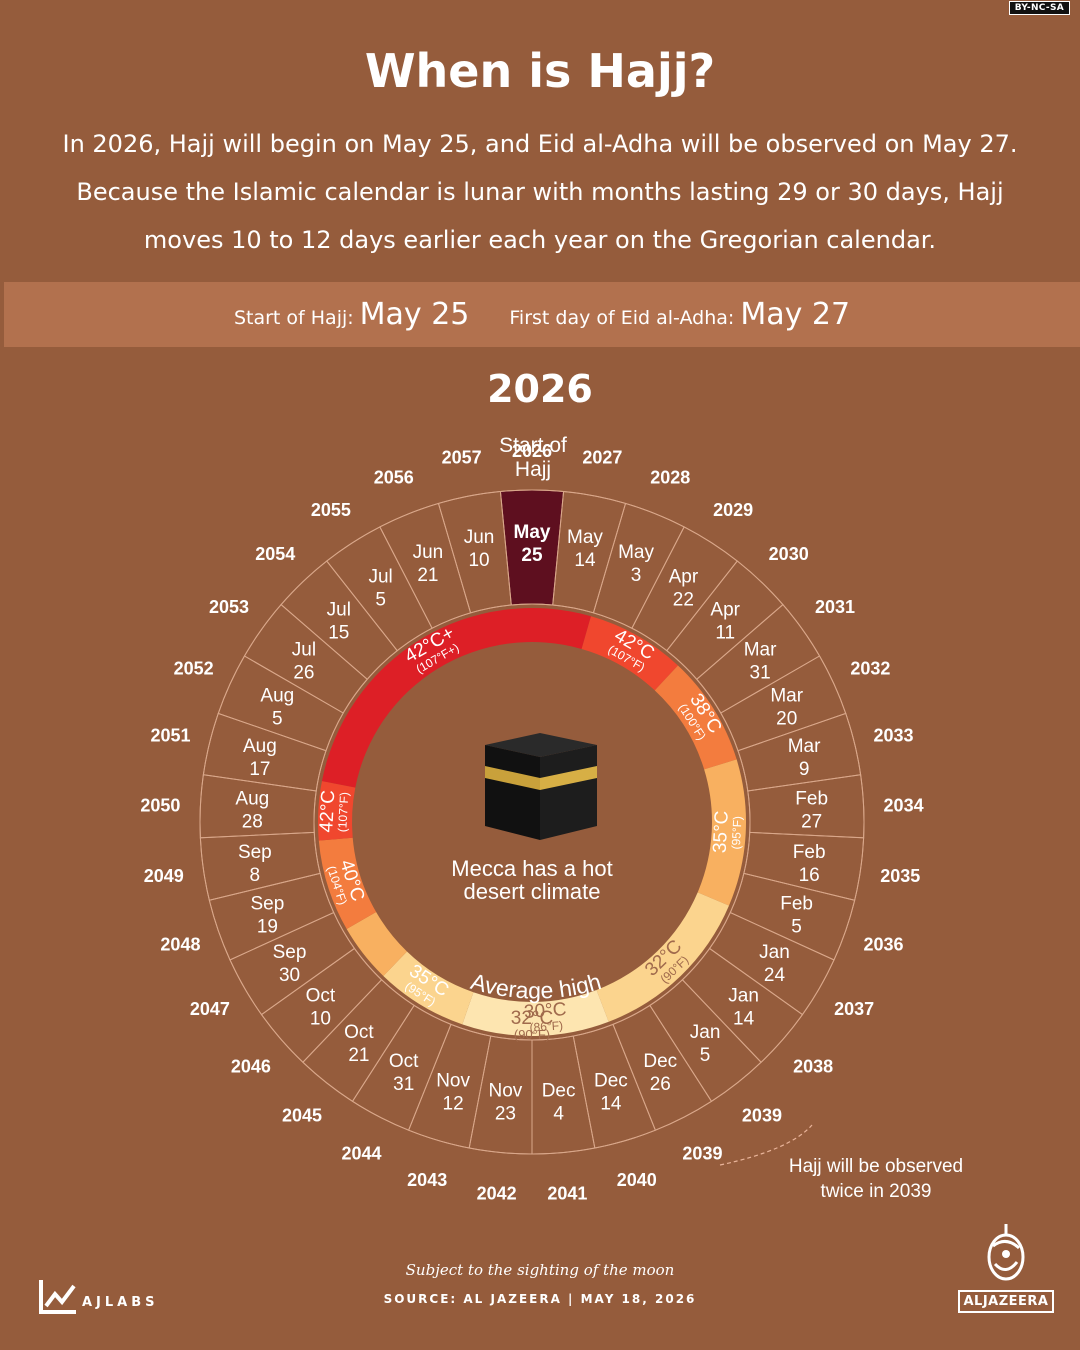  What do you see at coordinates (404, 1061) in the screenshot?
I see `date-month-19: Oct` at bounding box center [404, 1061].